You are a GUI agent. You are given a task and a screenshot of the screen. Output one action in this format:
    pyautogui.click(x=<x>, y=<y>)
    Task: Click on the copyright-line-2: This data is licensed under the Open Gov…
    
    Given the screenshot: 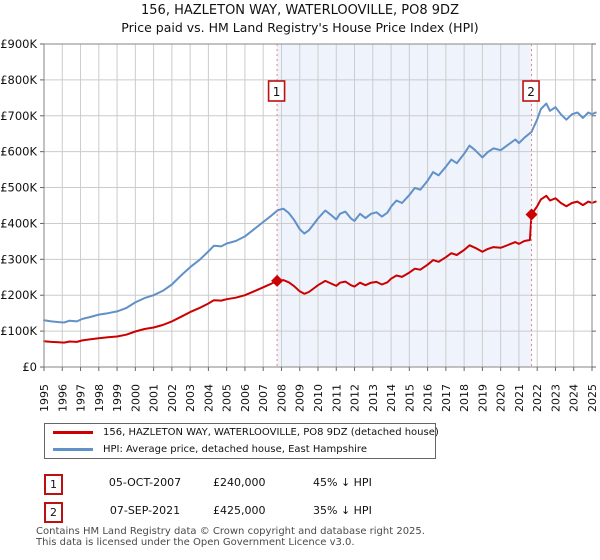 What is the action you would take?
    pyautogui.click(x=195, y=542)
    